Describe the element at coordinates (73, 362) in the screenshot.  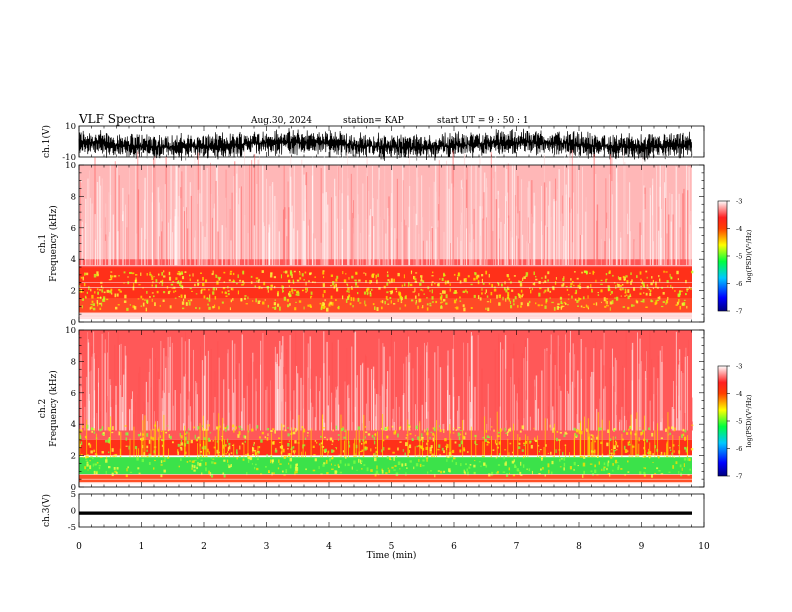
I see `y-tick-label: 8` at that location.